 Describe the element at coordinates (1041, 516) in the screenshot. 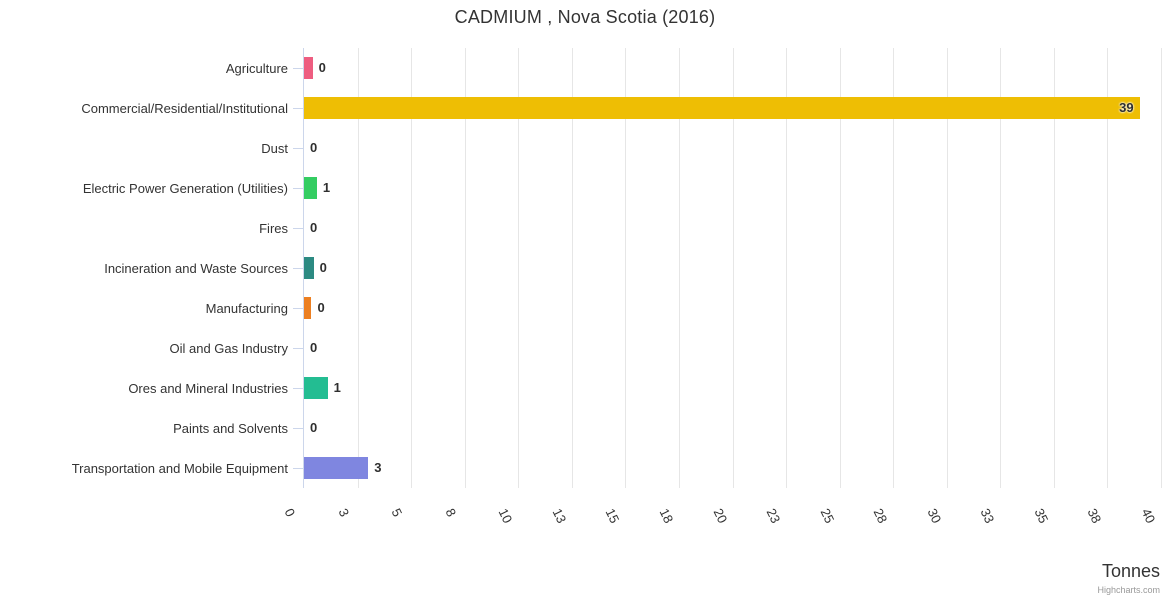

I see `x-tick-label: 35` at that location.